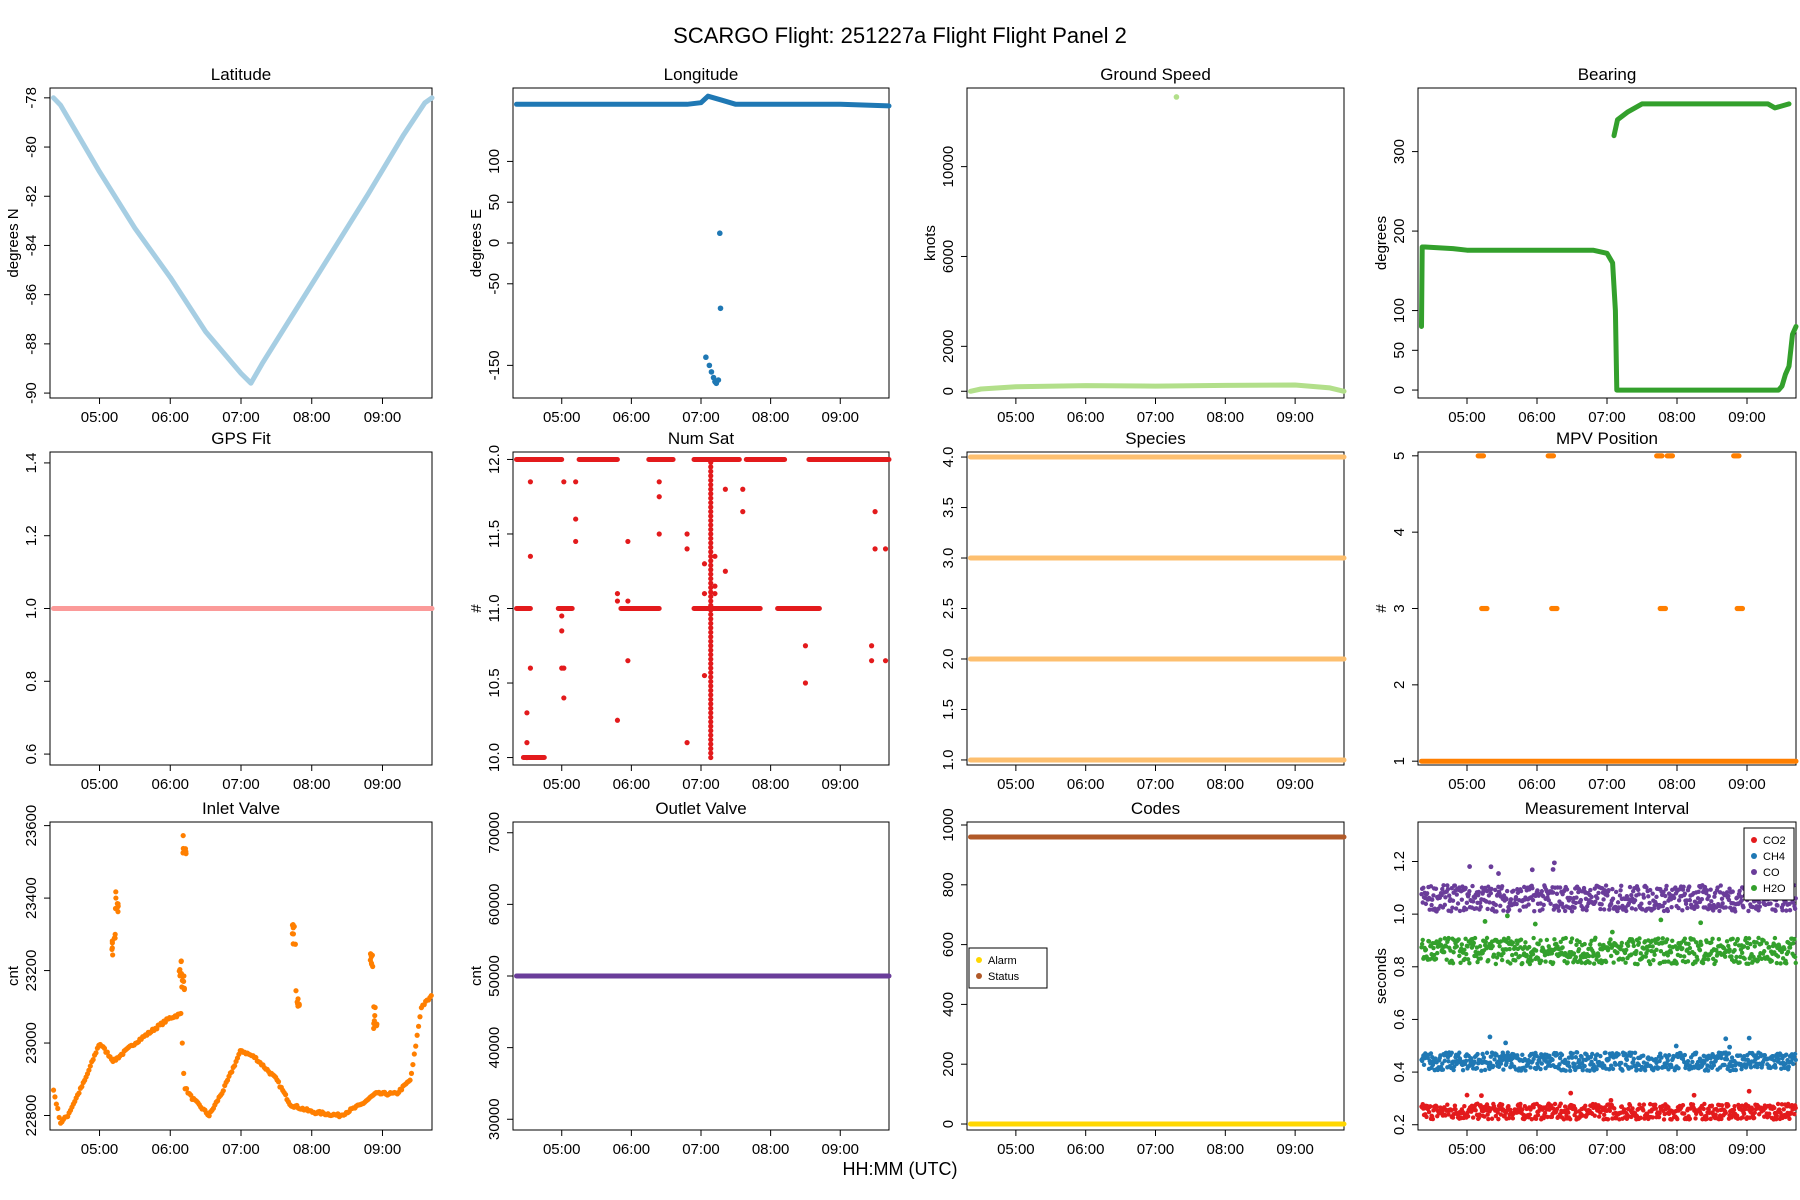 Image resolution: width=1800 pixels, height=1200 pixels. I want to click on y-axis-label: cnt, so click(476, 975).